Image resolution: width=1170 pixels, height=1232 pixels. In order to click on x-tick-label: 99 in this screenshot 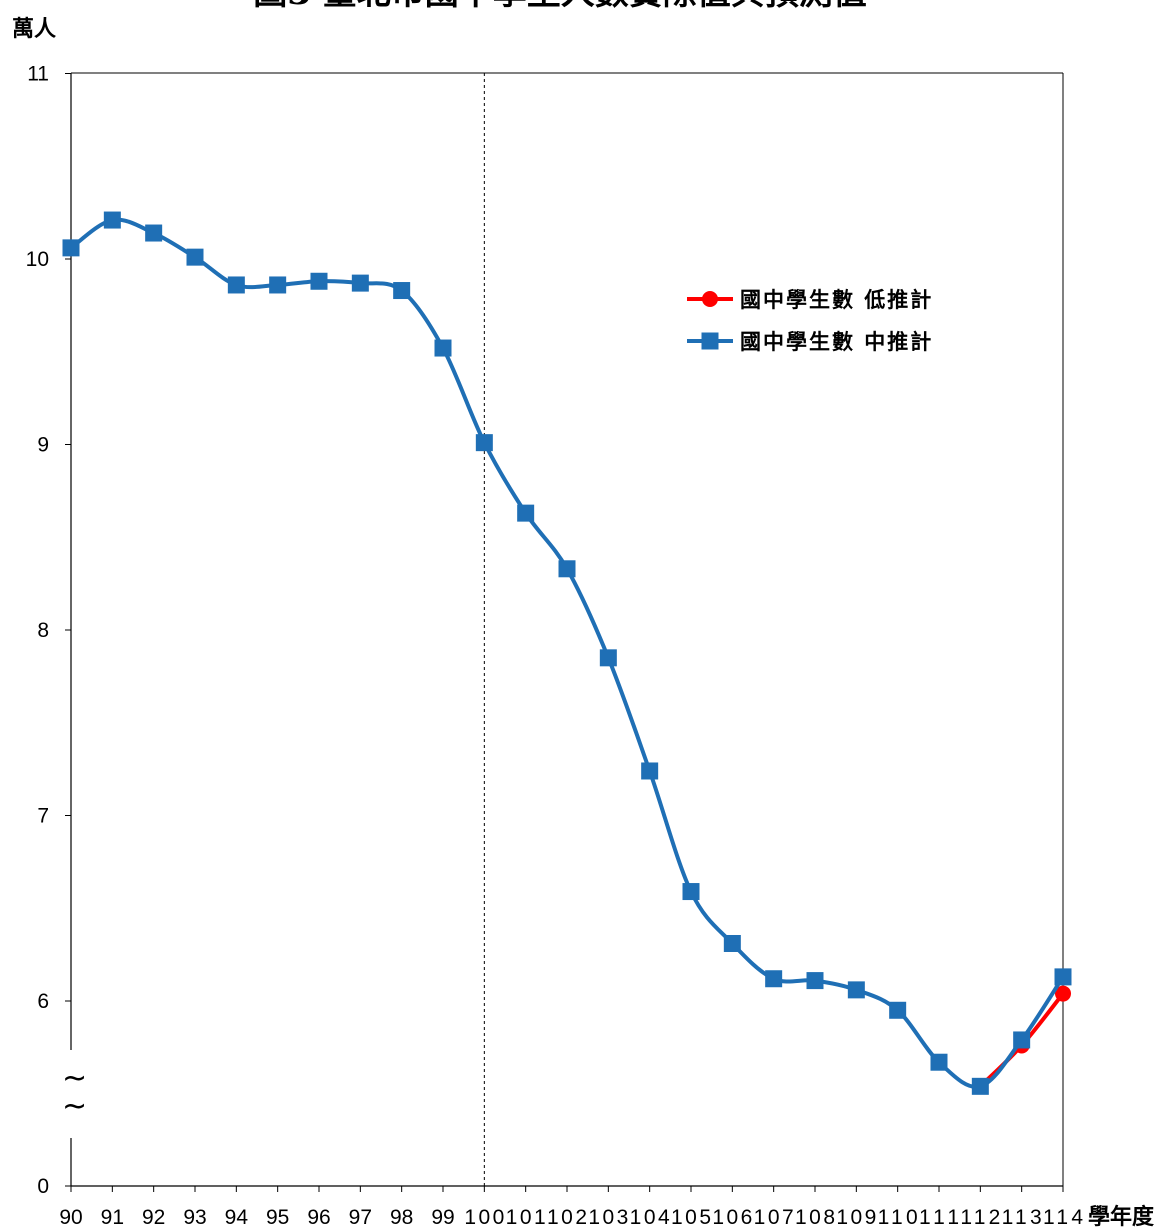, I will do `click(442, 1217)`.